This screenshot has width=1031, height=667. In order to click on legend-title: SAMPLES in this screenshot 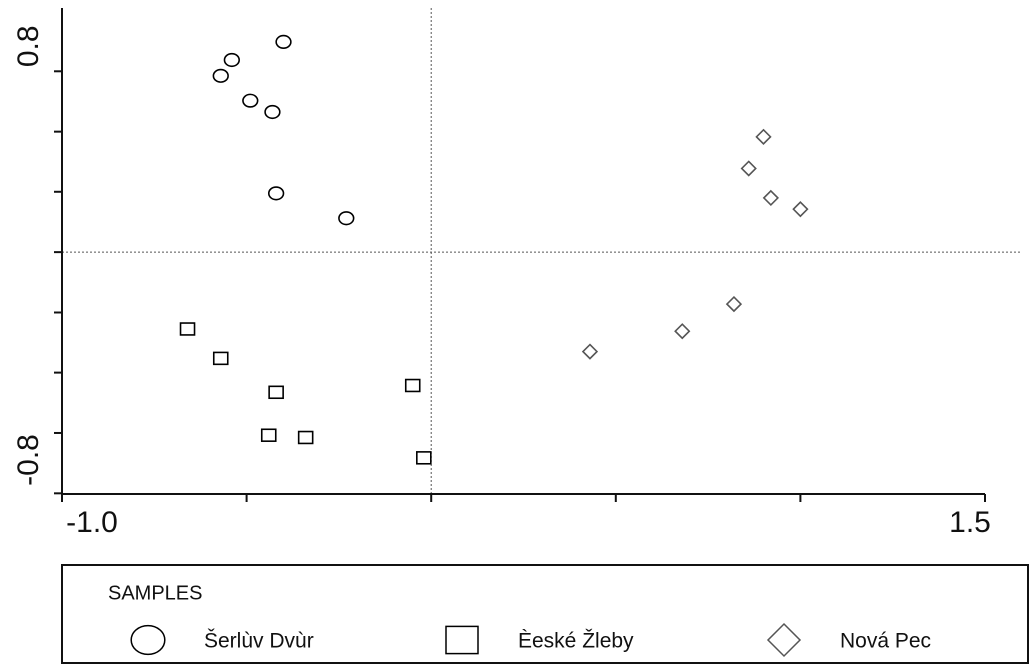, I will do `click(155, 593)`.